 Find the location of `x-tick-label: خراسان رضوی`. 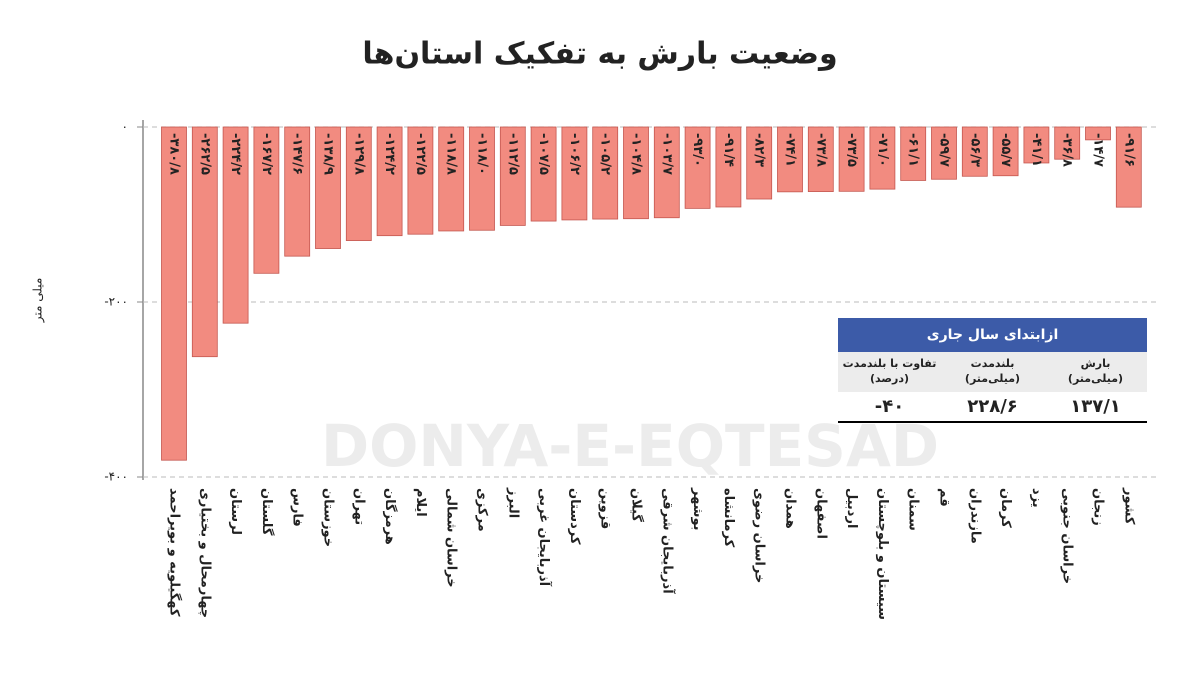

x-tick-label: خراسان رضوی is located at coordinates (759, 535).